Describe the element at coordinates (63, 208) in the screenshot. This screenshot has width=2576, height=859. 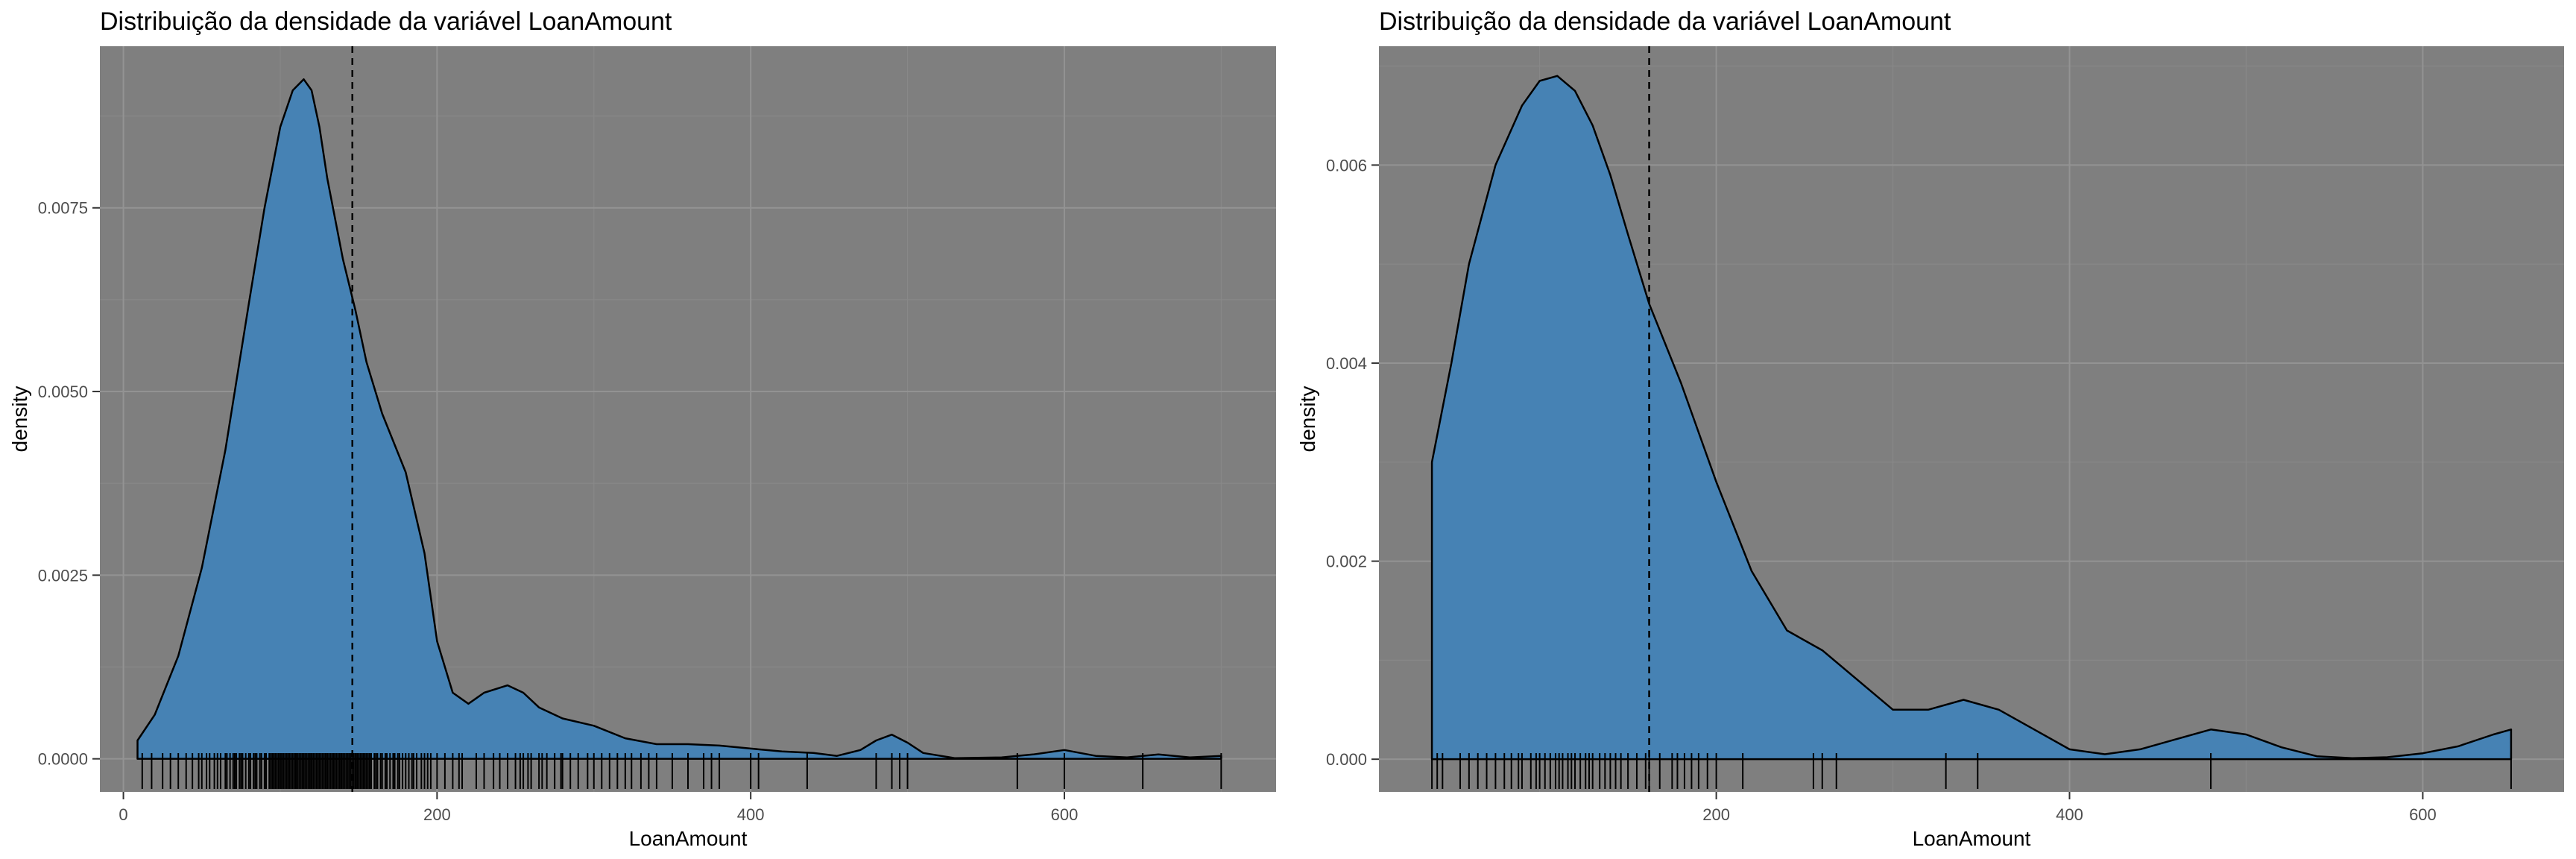
I see `y-tick-label: 0.0075` at that location.